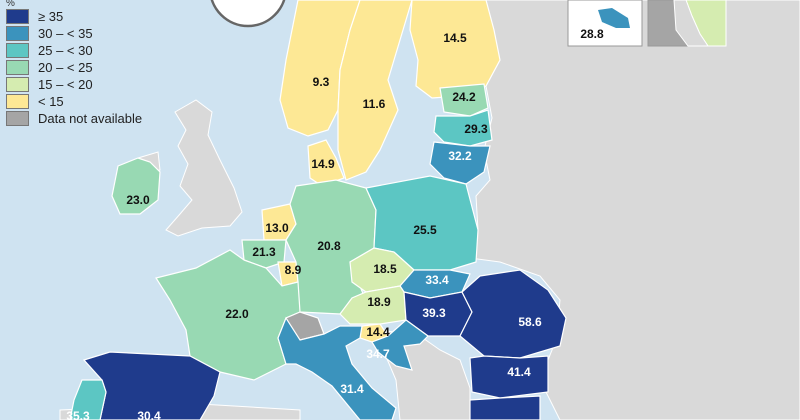  I want to click on value-label-austria: 18.9, so click(379, 302).